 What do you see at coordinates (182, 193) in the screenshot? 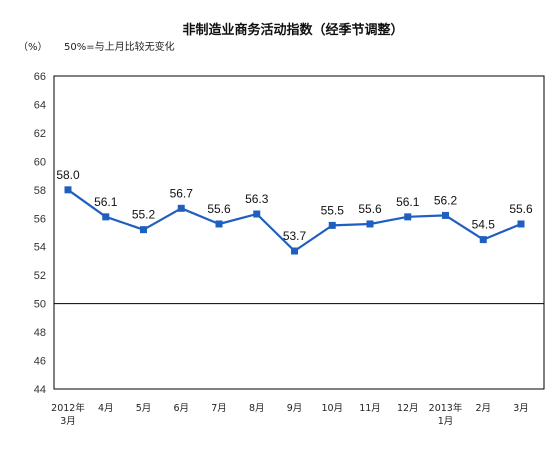
I see `data-label: 56.7` at bounding box center [182, 193].